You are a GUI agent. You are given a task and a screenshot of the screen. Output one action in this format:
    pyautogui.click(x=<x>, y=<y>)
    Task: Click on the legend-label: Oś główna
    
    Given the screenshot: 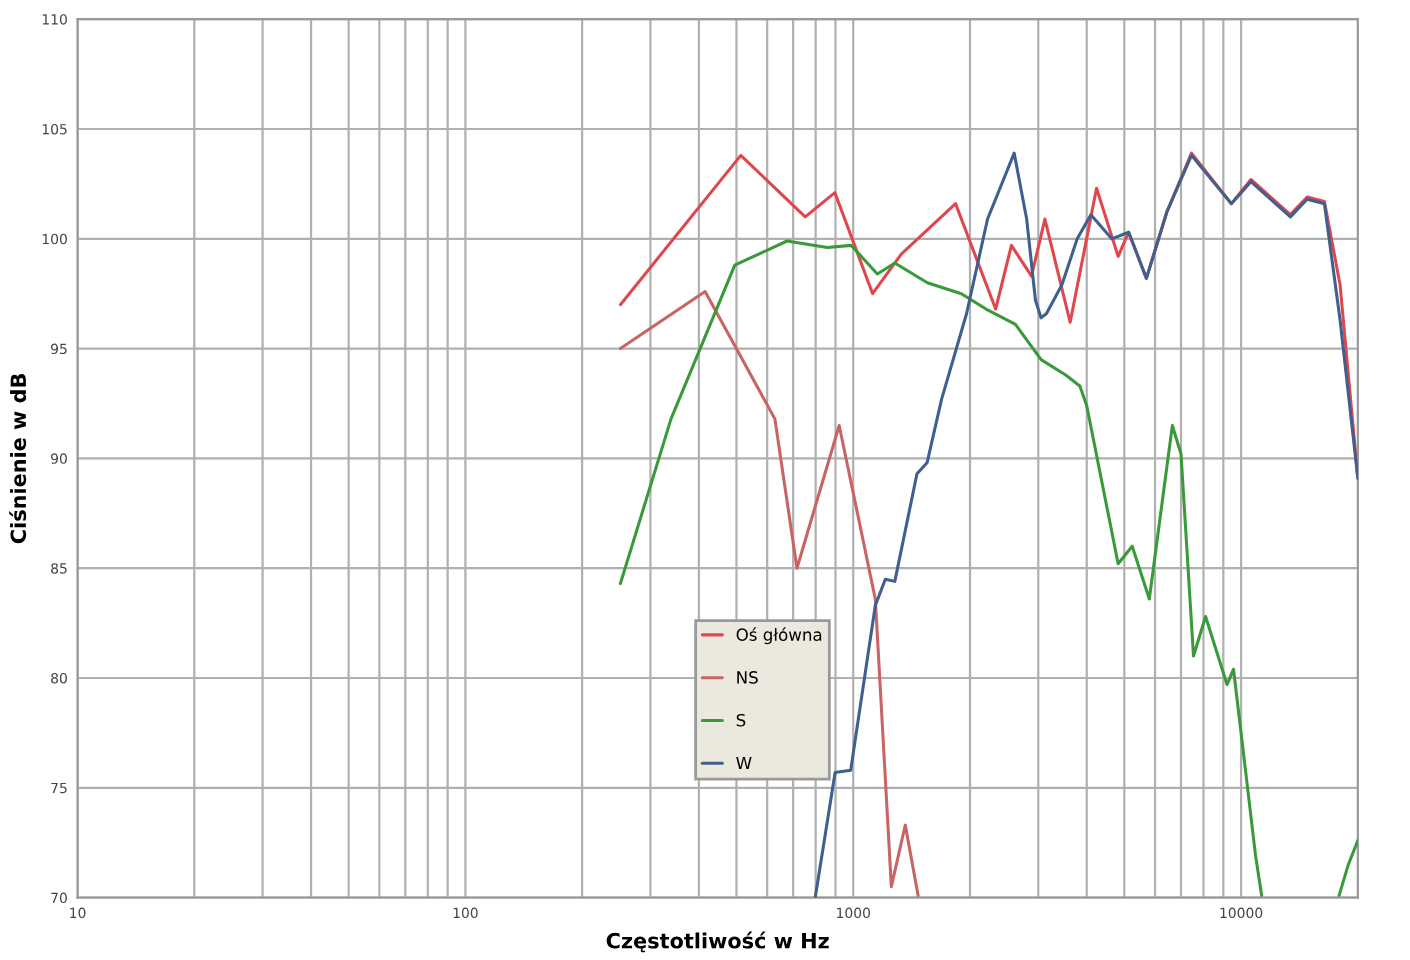 What is the action you would take?
    pyautogui.click(x=779, y=636)
    